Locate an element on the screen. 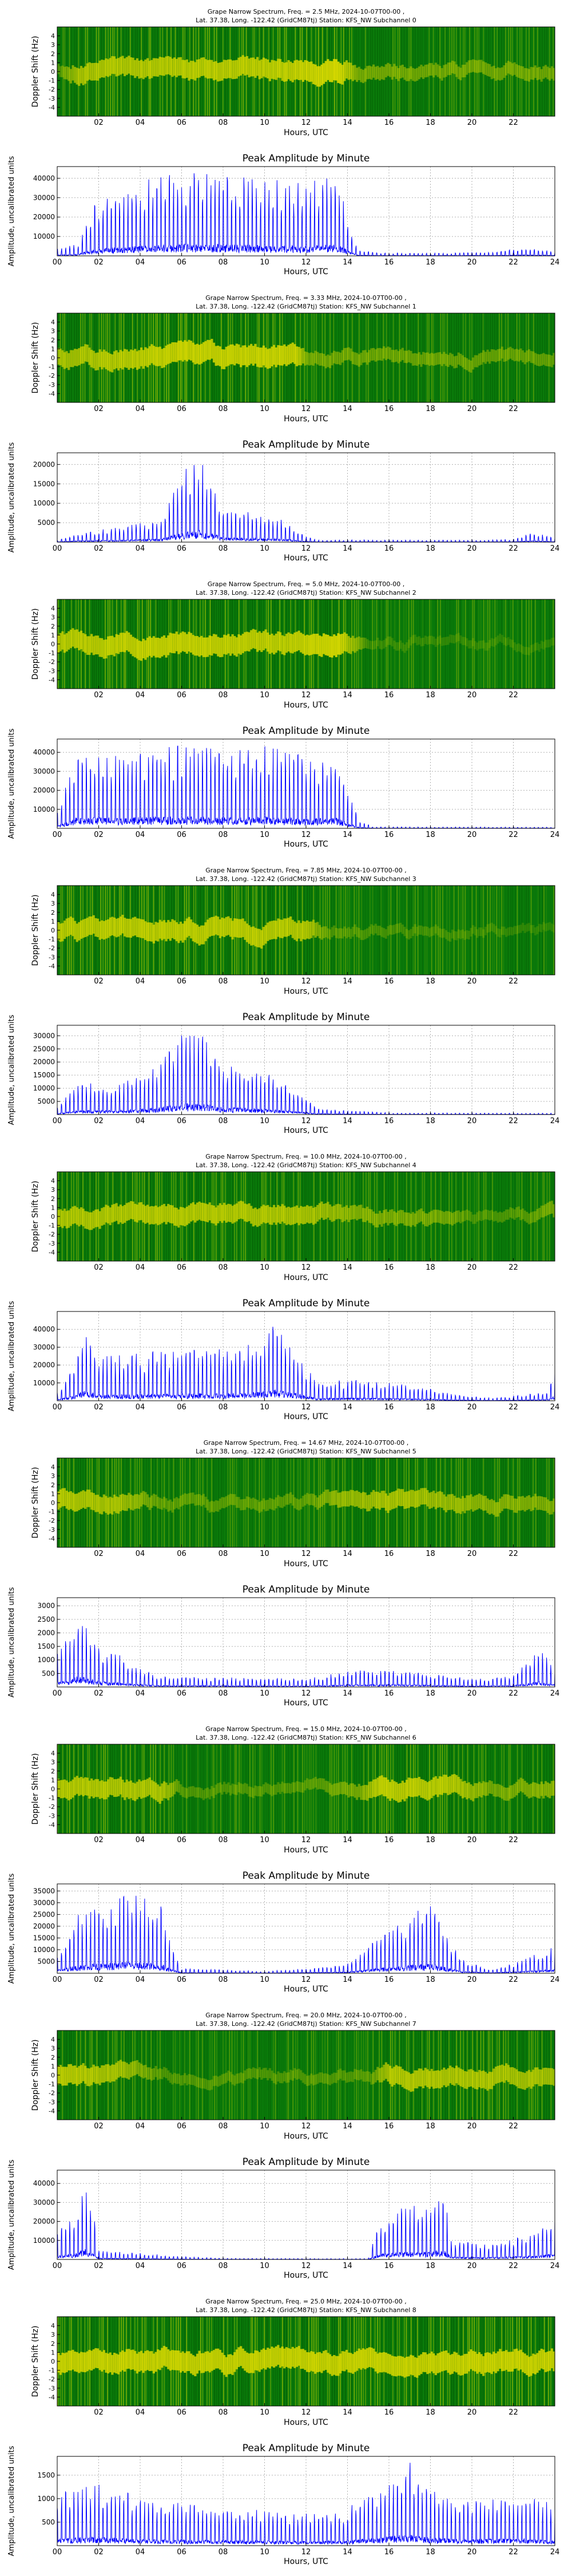 The image size is (572, 2576). amplitude-x-tick-label: 02 is located at coordinates (99, 1407).